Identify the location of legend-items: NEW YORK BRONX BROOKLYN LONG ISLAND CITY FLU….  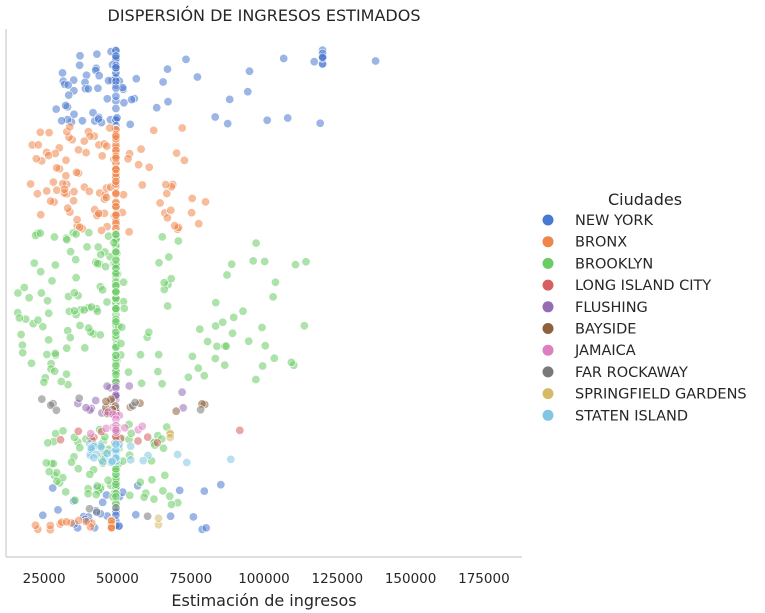
(644, 318).